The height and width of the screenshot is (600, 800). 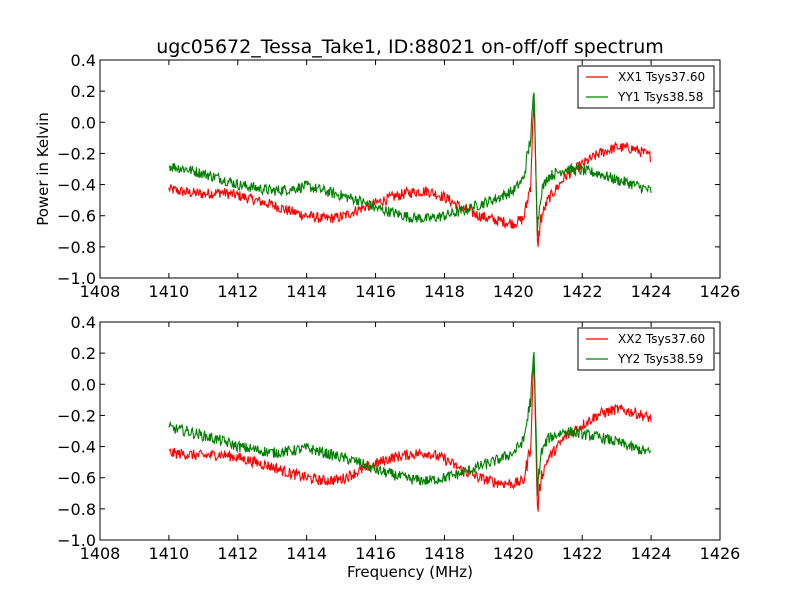 I want to click on legend-entry: YY1 Tsys38.58, so click(x=660, y=97).